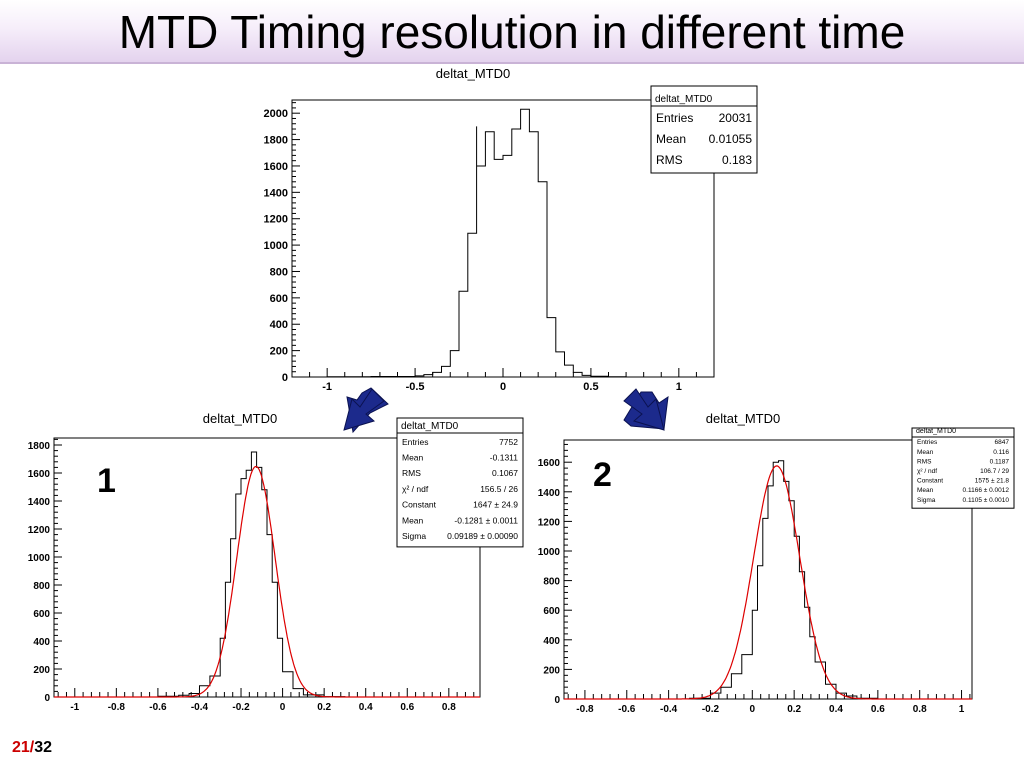  I want to click on histogram-top, so click(503, 243).